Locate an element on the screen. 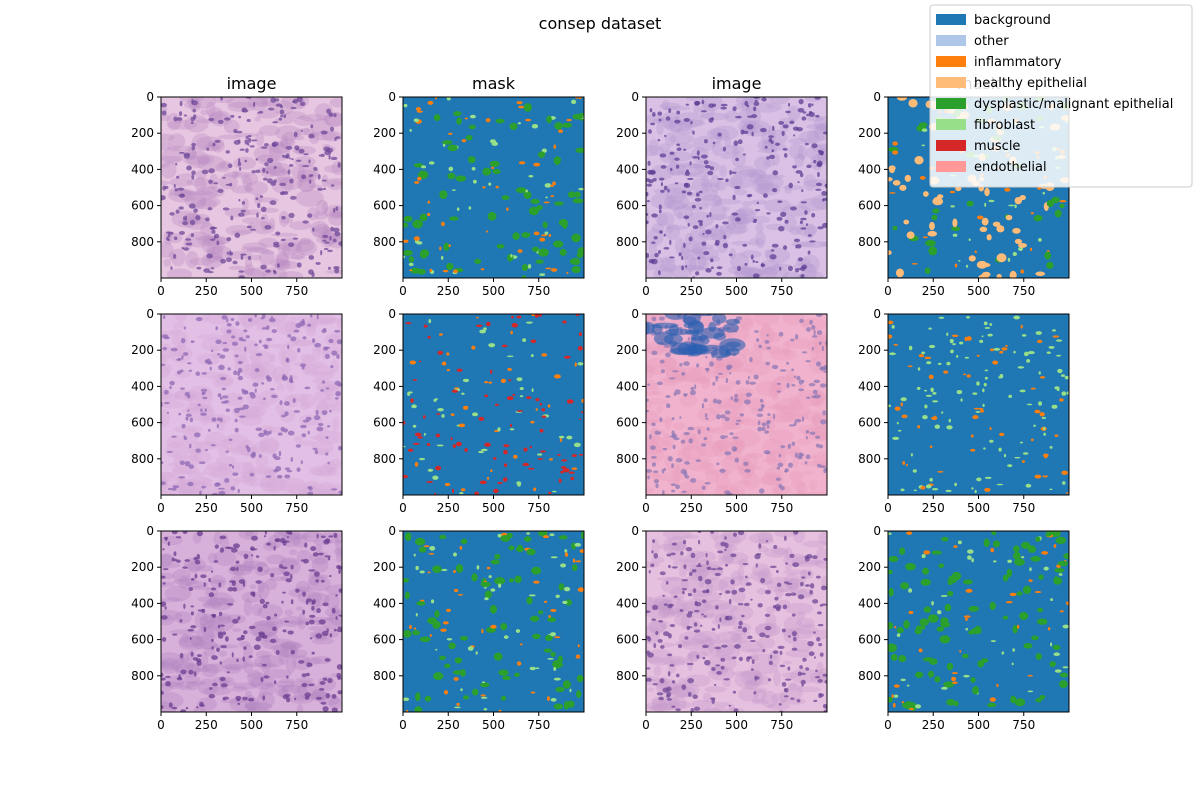 The height and width of the screenshot is (800, 1200). legend-item: fibroblast is located at coordinates (985, 125).